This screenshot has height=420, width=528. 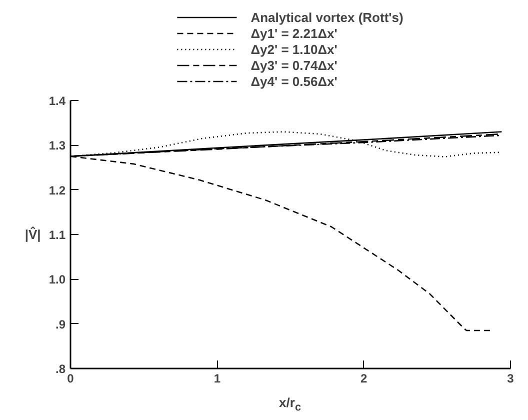 I want to click on y-axis-title: |V̂|, so click(x=32, y=234).